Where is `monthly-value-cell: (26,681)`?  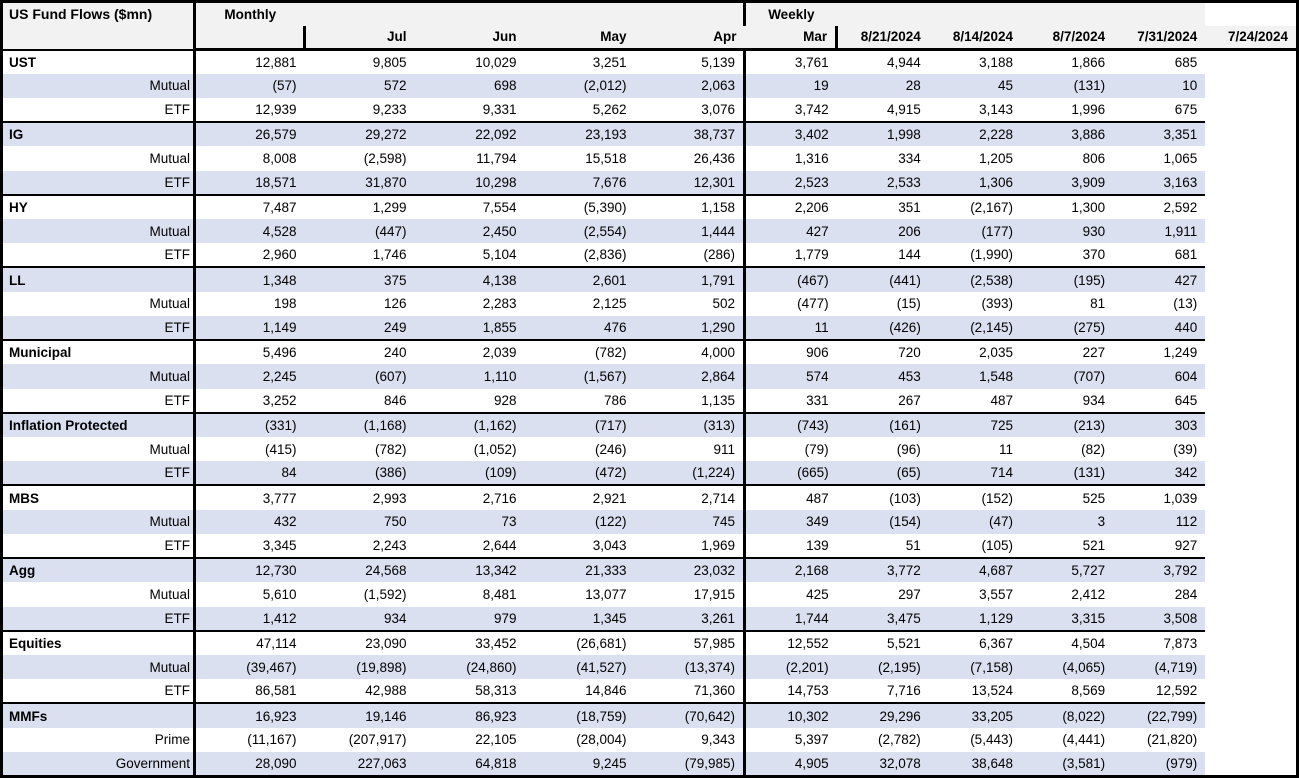
monthly-value-cell: (26,681) is located at coordinates (579, 642).